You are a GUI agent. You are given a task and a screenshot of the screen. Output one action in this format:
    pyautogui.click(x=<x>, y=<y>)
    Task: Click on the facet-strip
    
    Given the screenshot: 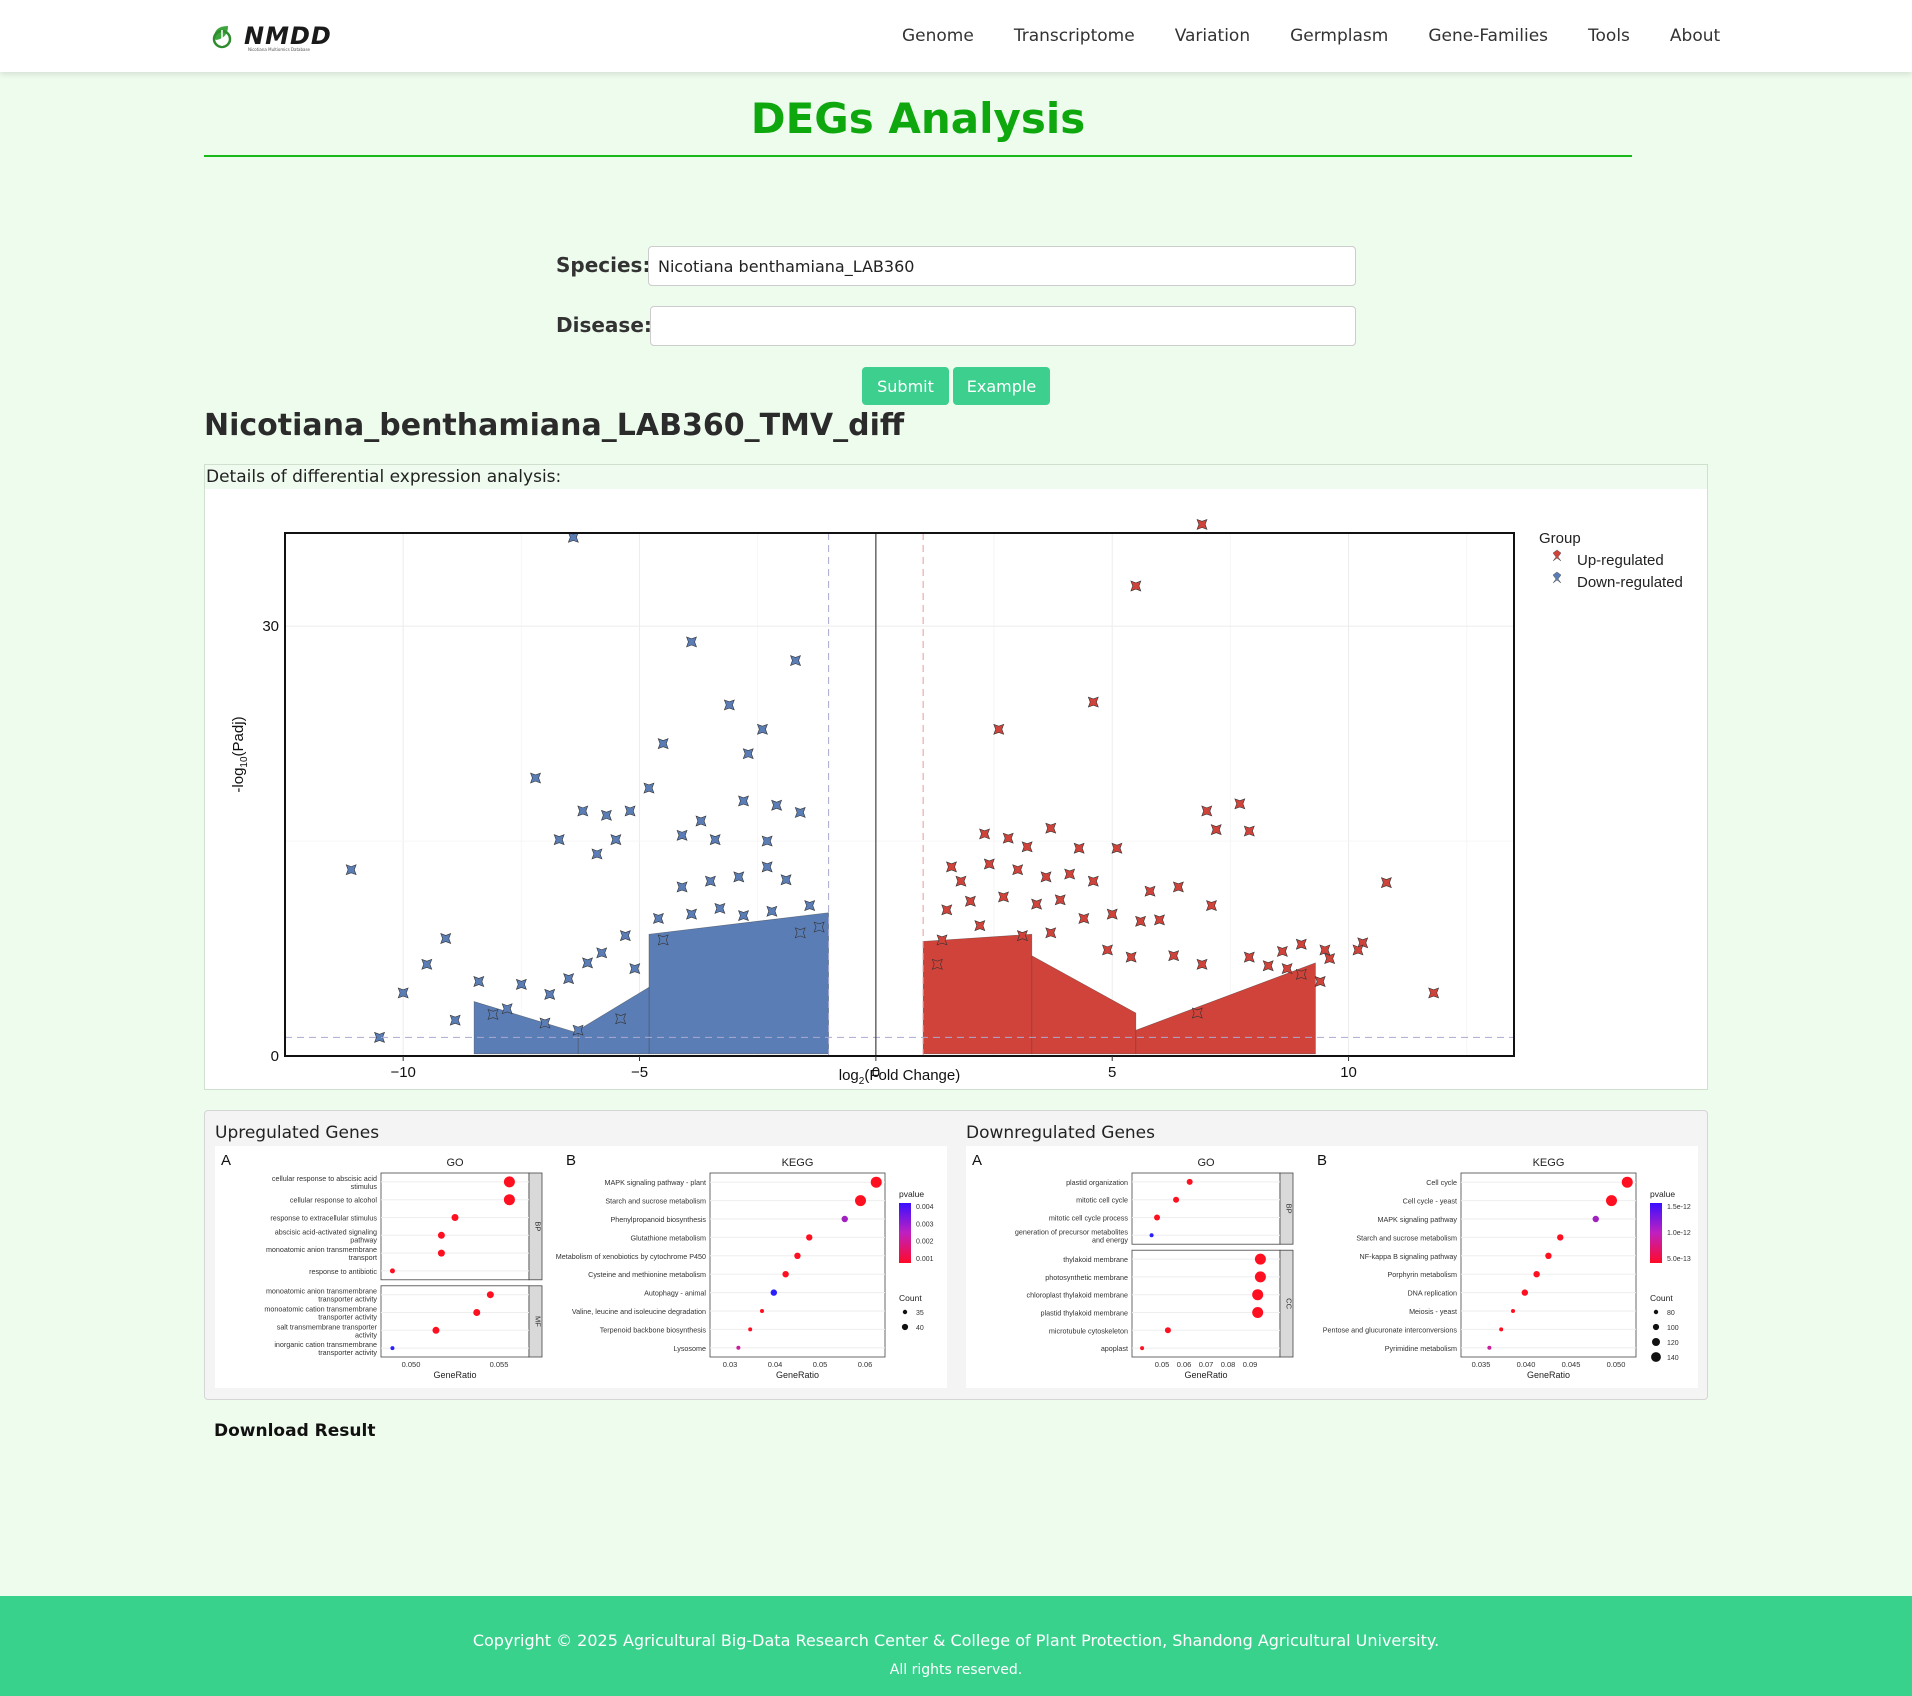 What is the action you would take?
    pyautogui.click(x=535, y=1226)
    